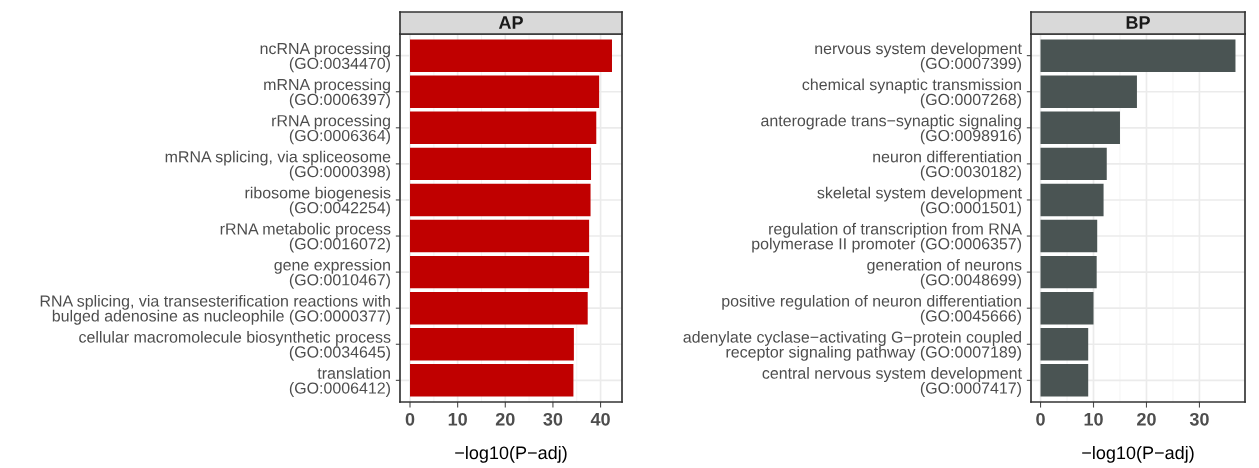 The width and height of the screenshot is (1259, 468). Describe the element at coordinates (852, 346) in the screenshot. I see `y-tick-label: adenylate cyclase−activating G−protein coupled receptor signaling pathway (GO:0007189)` at that location.